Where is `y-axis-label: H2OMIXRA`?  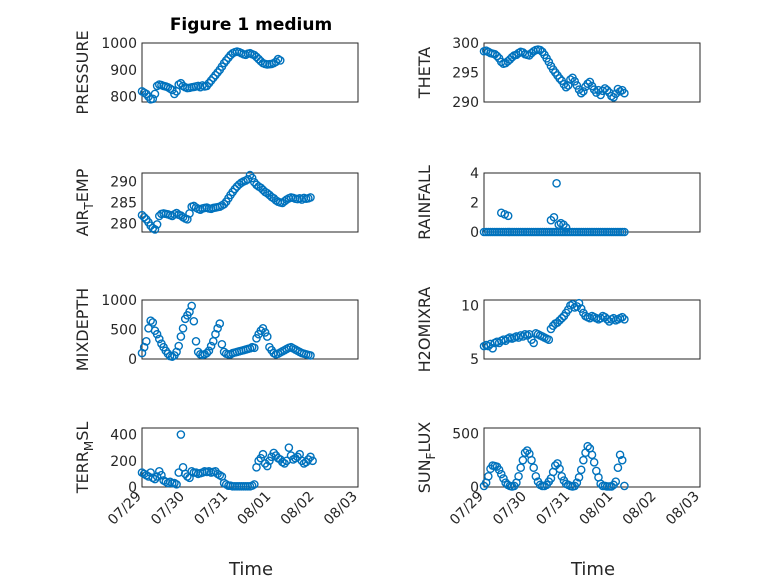 y-axis-label: H2OMIXRA is located at coordinates (424, 330).